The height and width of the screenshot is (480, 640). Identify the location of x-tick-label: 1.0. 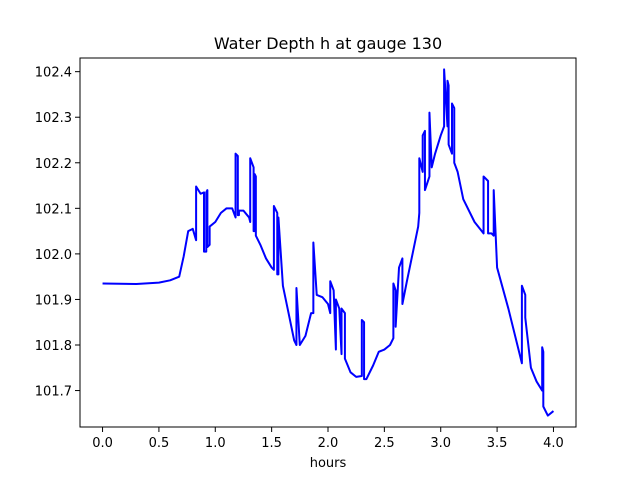
(215, 443).